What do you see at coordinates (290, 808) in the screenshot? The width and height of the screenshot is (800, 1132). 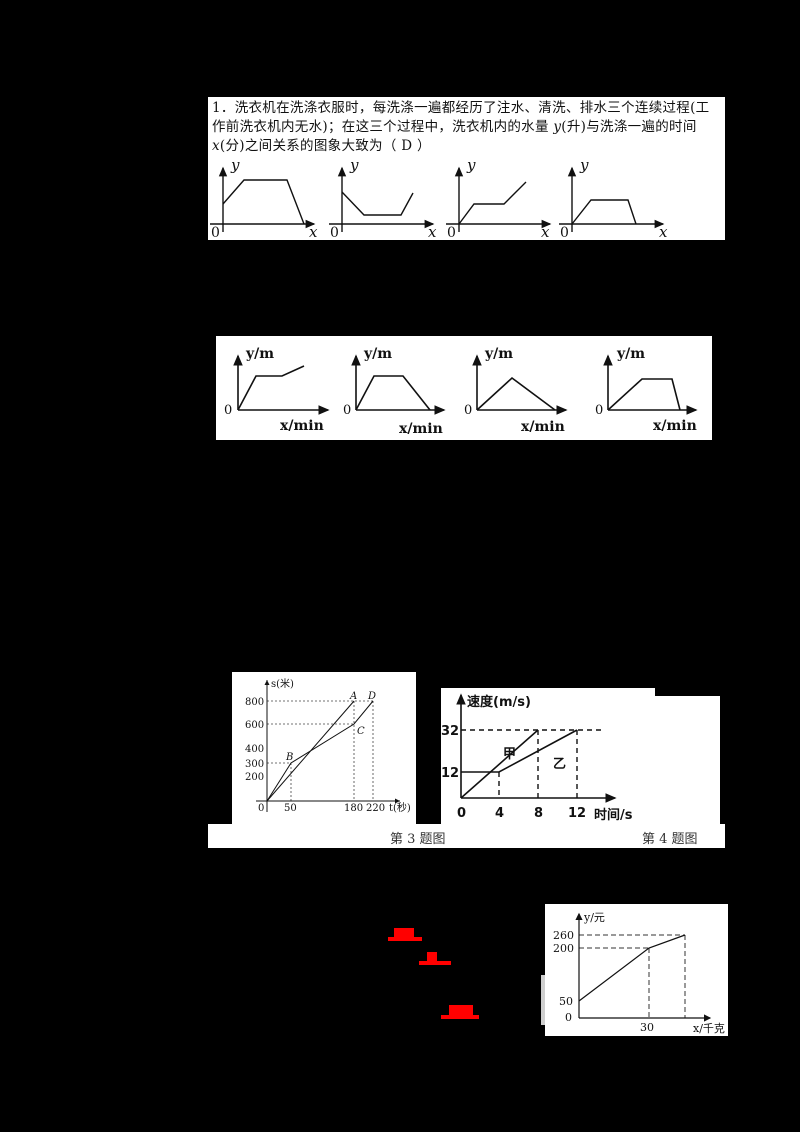 I see `figure-3-xtick-50: 50` at bounding box center [290, 808].